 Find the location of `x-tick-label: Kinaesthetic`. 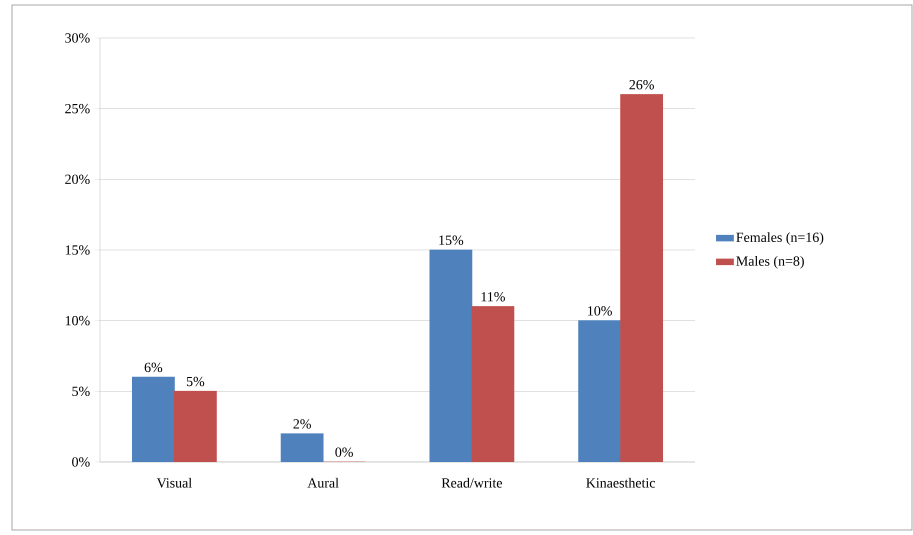

x-tick-label: Kinaesthetic is located at coordinates (621, 483).